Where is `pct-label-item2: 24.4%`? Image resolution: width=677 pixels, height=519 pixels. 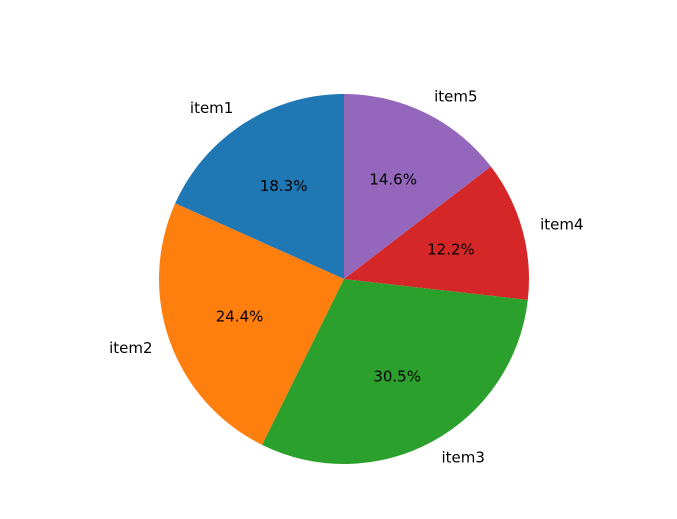 pct-label-item2: 24.4% is located at coordinates (240, 317).